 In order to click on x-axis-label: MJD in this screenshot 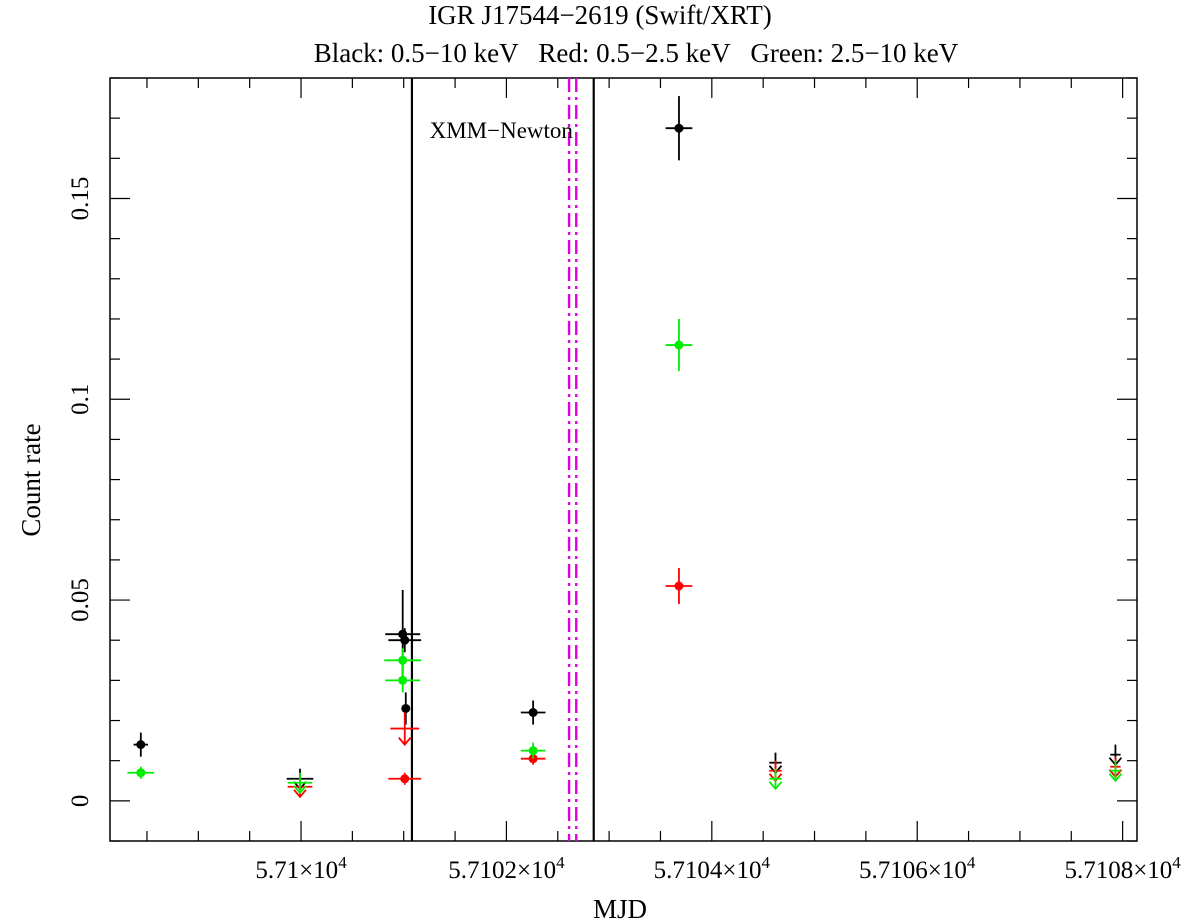, I will do `click(620, 907)`.